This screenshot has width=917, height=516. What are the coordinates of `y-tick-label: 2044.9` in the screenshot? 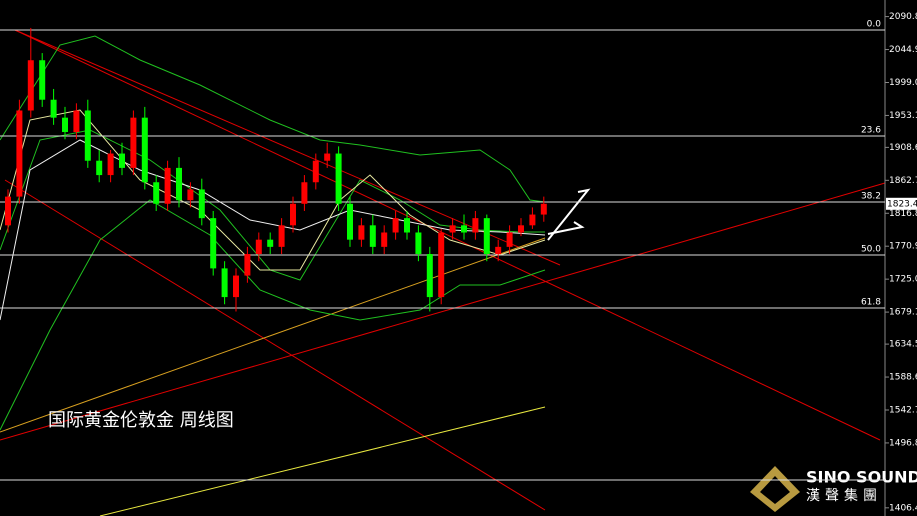 It's located at (903, 50).